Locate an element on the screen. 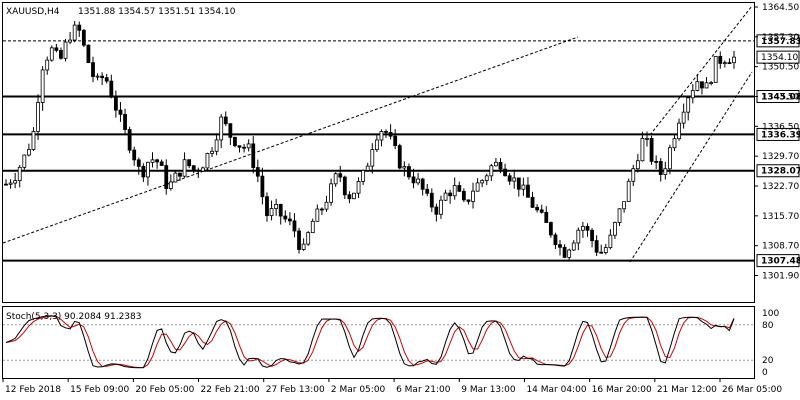 The width and height of the screenshot is (800, 400). price-tick-label: 1357.30 is located at coordinates (780, 38).